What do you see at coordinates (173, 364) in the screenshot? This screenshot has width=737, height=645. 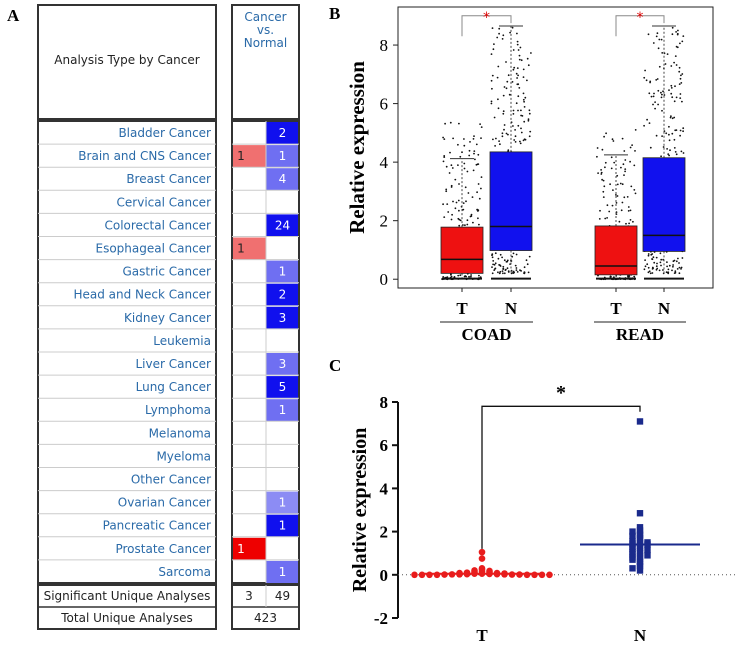 I see `cancer-type-label: Liver Cancer` at bounding box center [173, 364].